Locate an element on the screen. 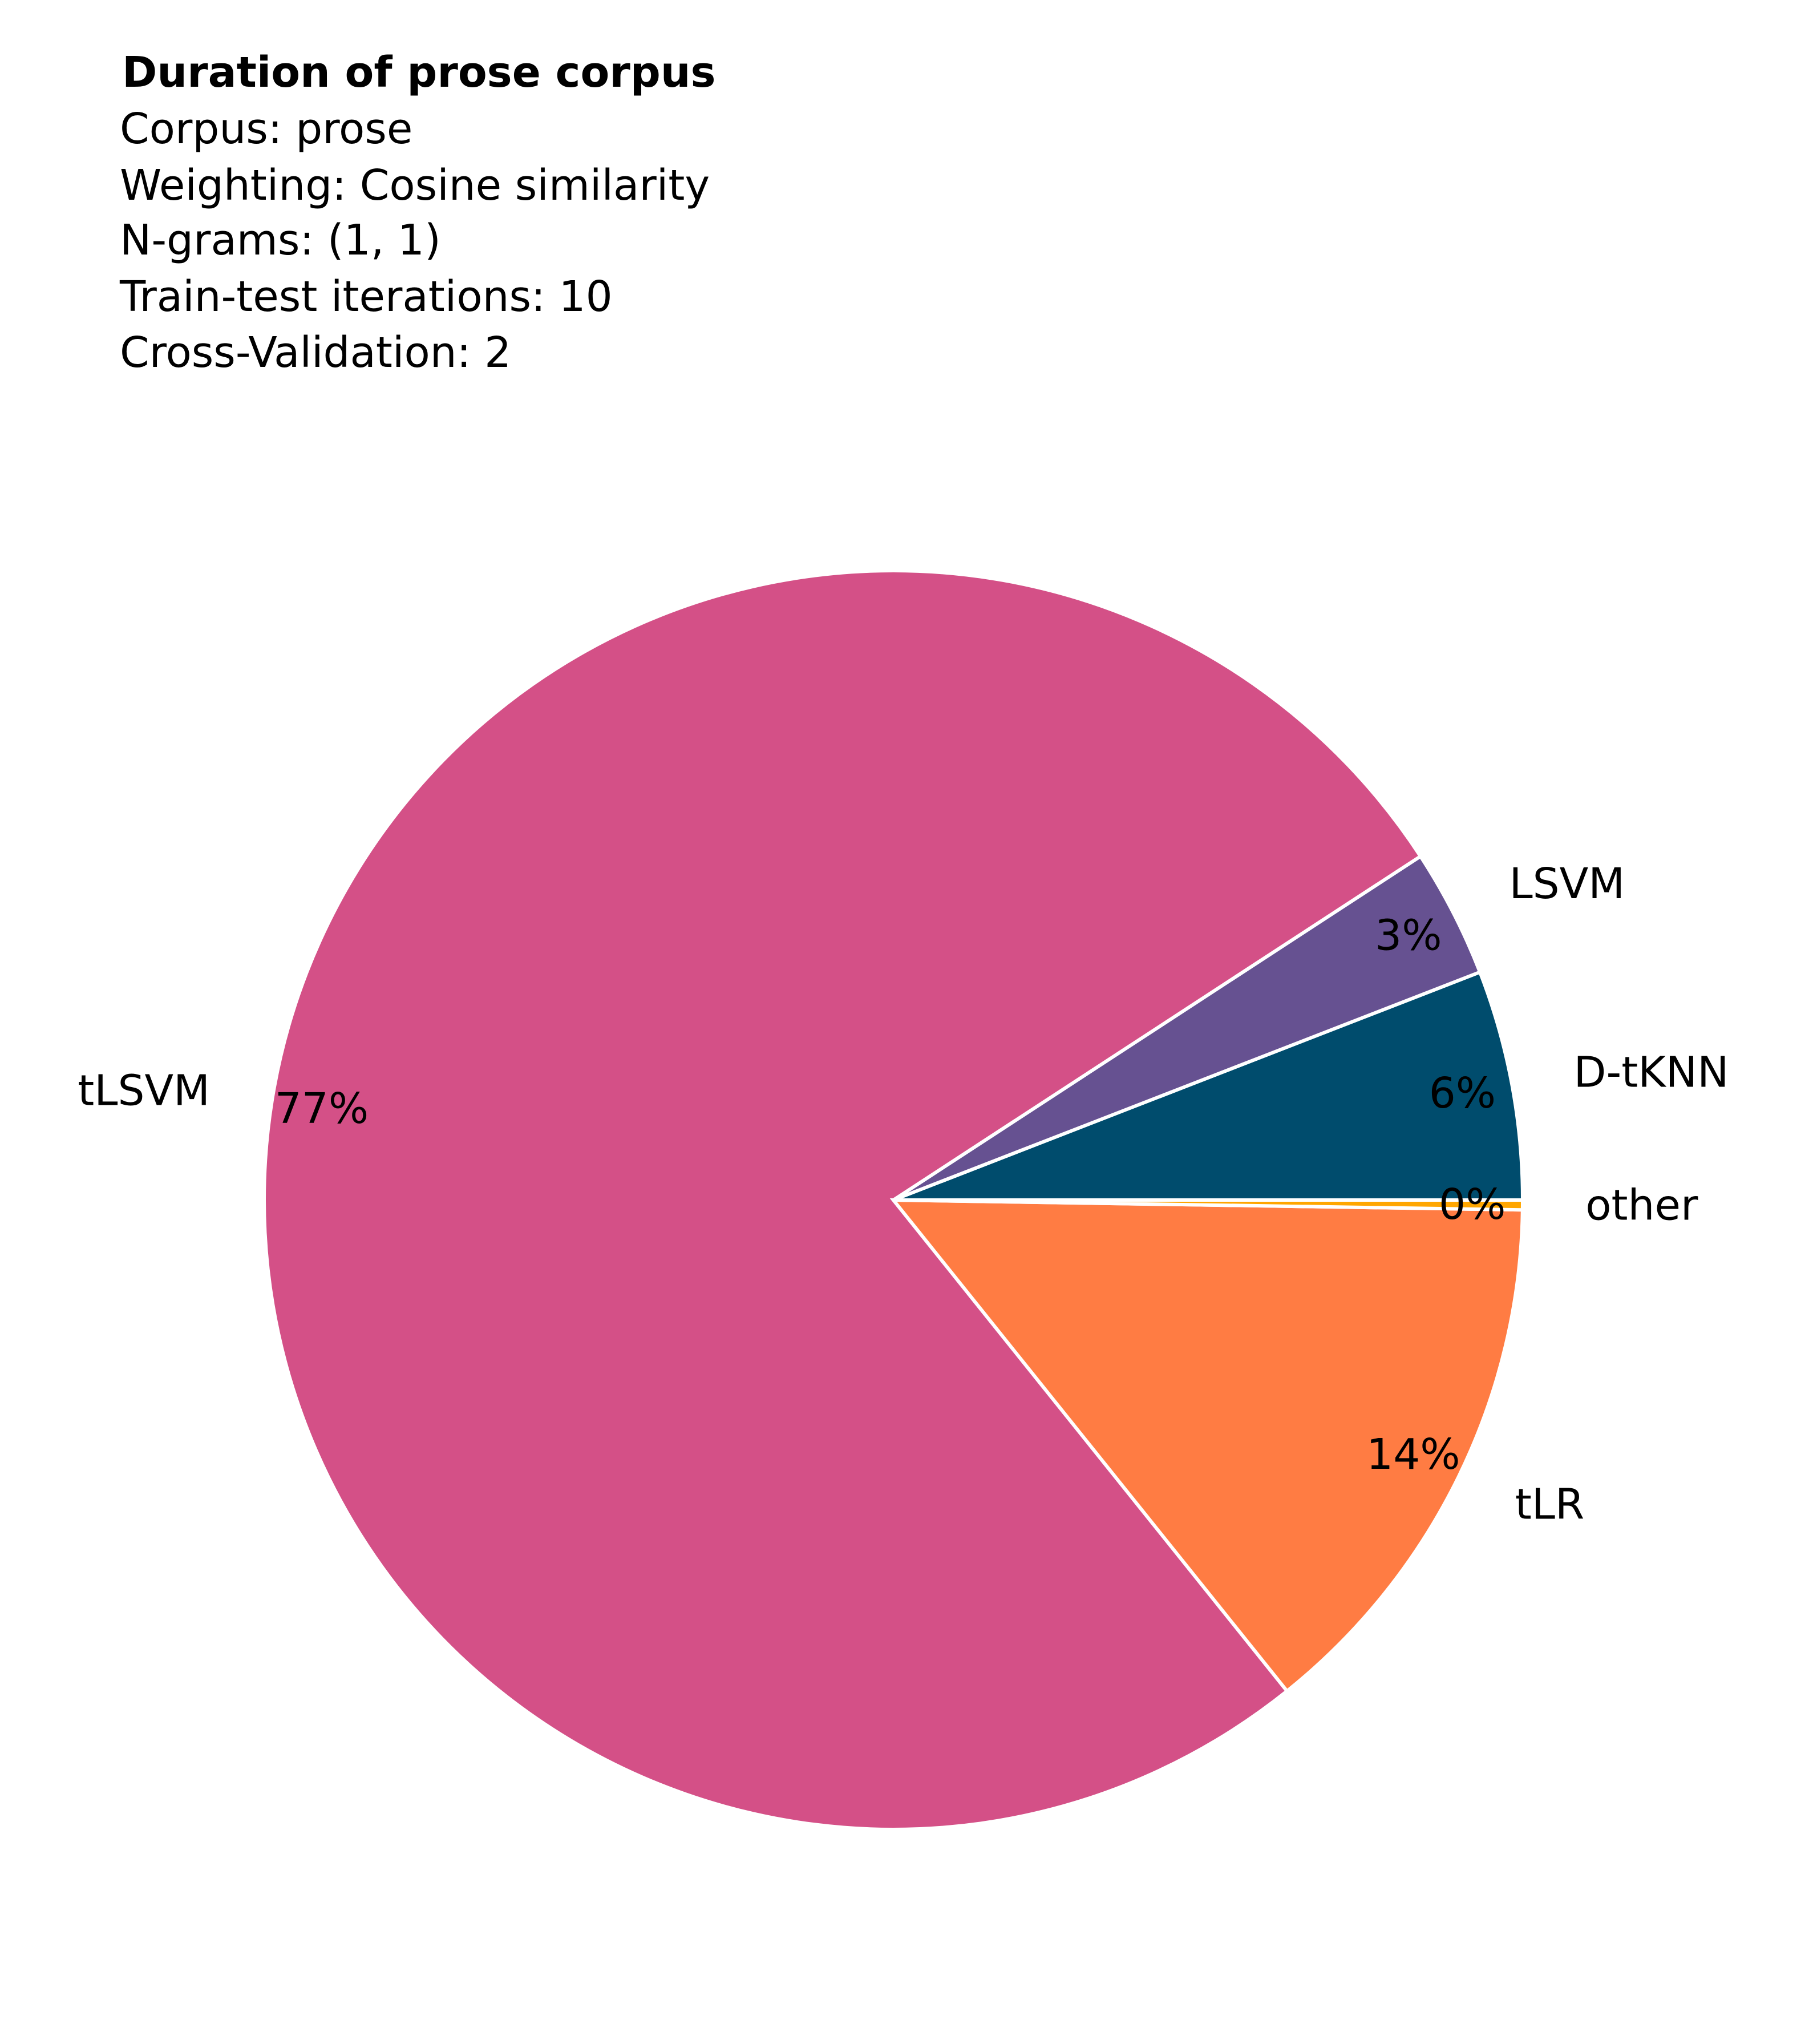 This screenshot has height=2044, width=1813. slice-percent-other: 0% is located at coordinates (1473, 1204).